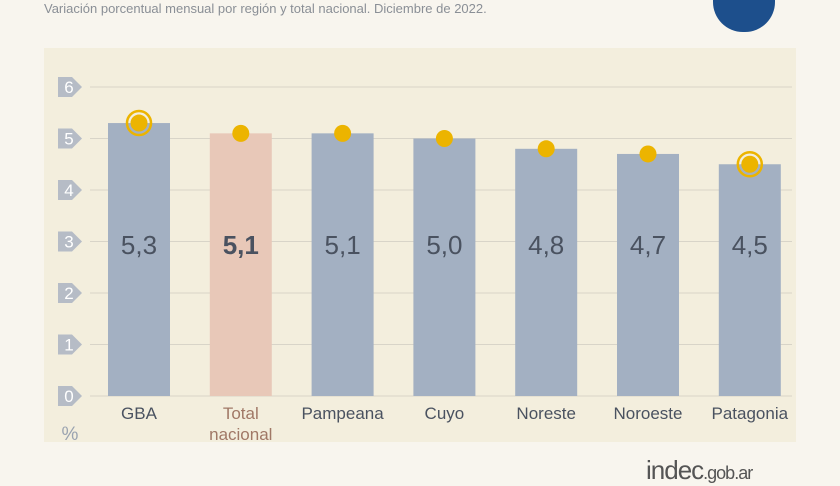 The image size is (840, 486). What do you see at coordinates (445, 413) in the screenshot?
I see `x-tick-label: Cuyo` at bounding box center [445, 413].